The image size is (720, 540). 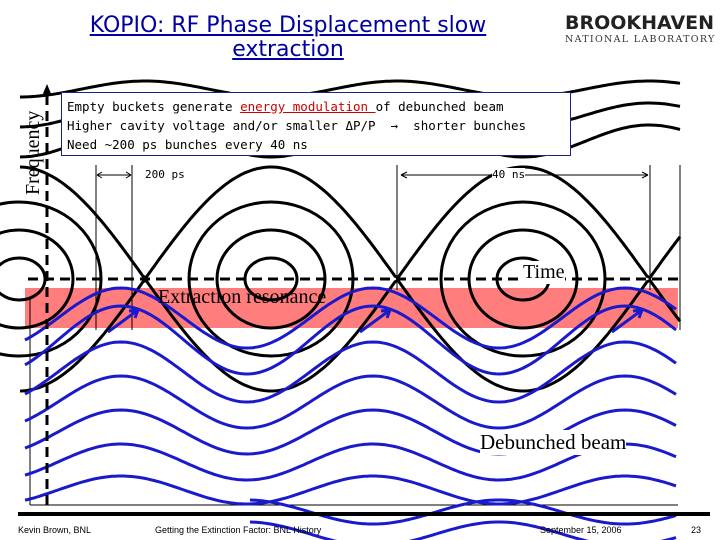 I want to click on dim-200ps-arrow, so click(x=114, y=175).